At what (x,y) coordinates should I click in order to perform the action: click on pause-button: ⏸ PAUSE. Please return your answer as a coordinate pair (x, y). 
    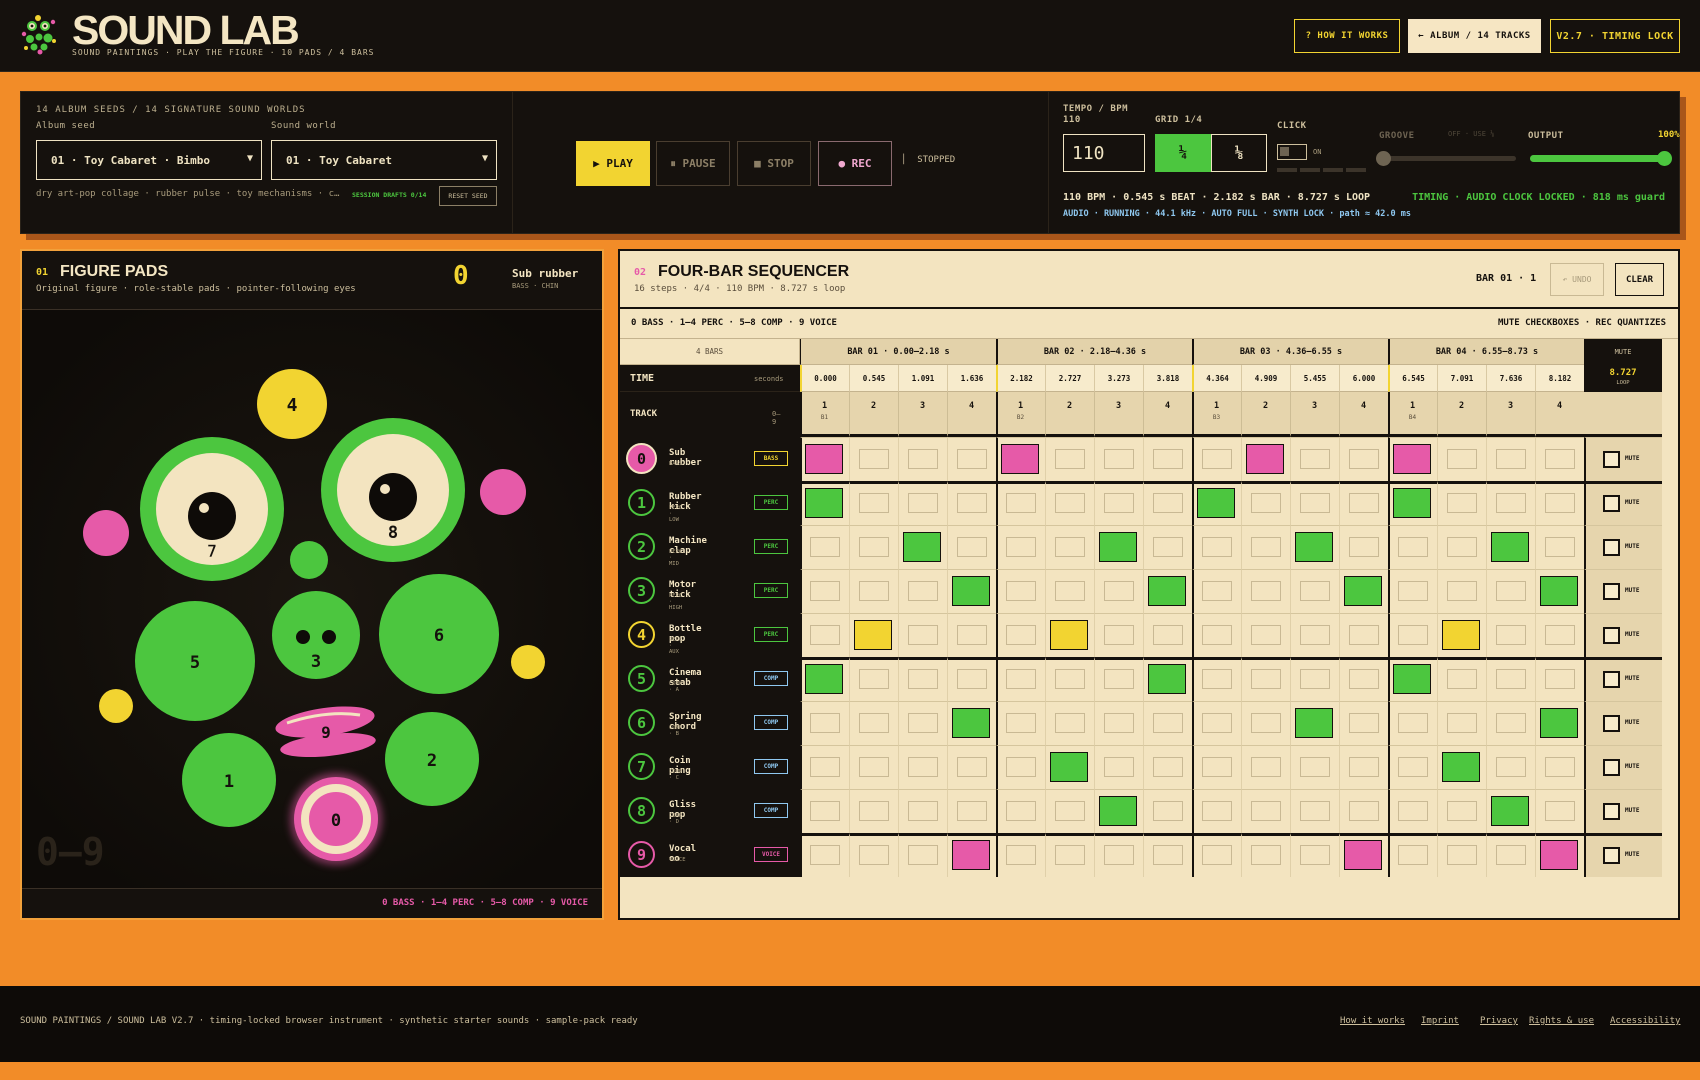
    Looking at the image, I should click on (693, 163).